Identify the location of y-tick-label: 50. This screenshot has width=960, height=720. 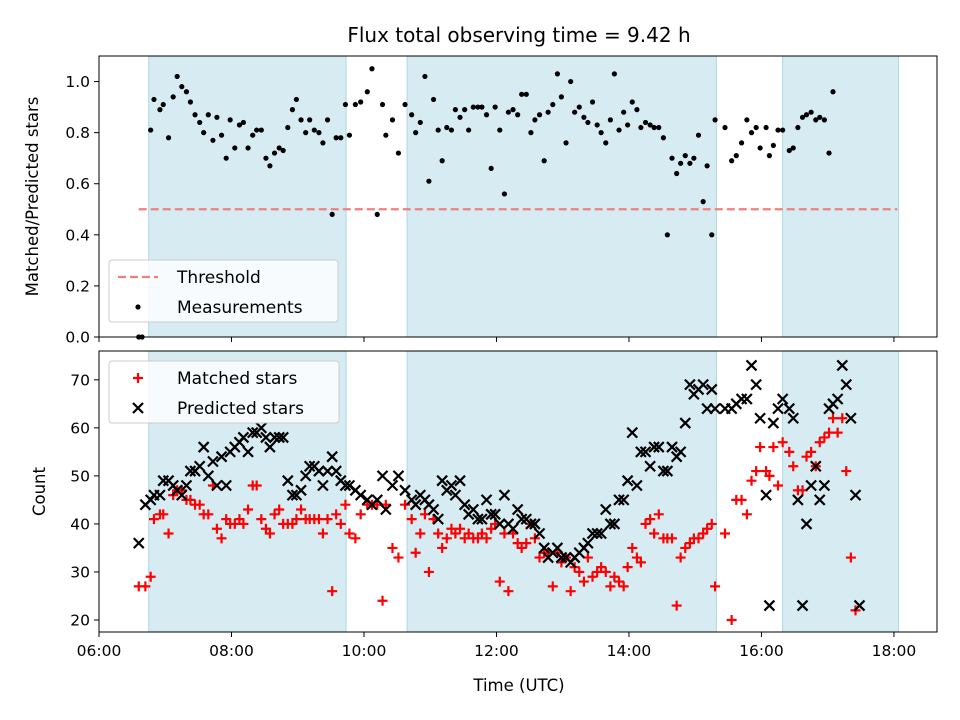
(80, 476).